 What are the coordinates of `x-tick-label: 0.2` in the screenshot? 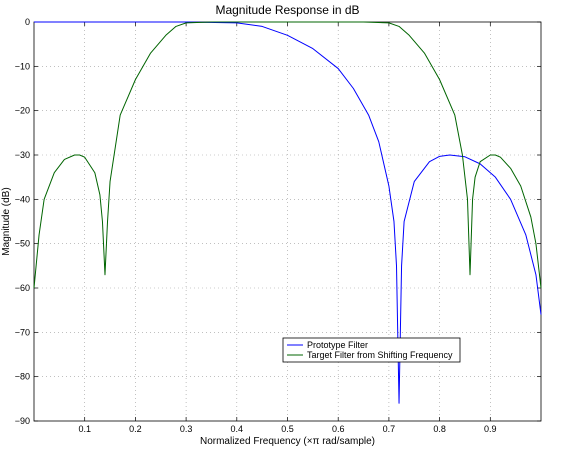 It's located at (135, 429).